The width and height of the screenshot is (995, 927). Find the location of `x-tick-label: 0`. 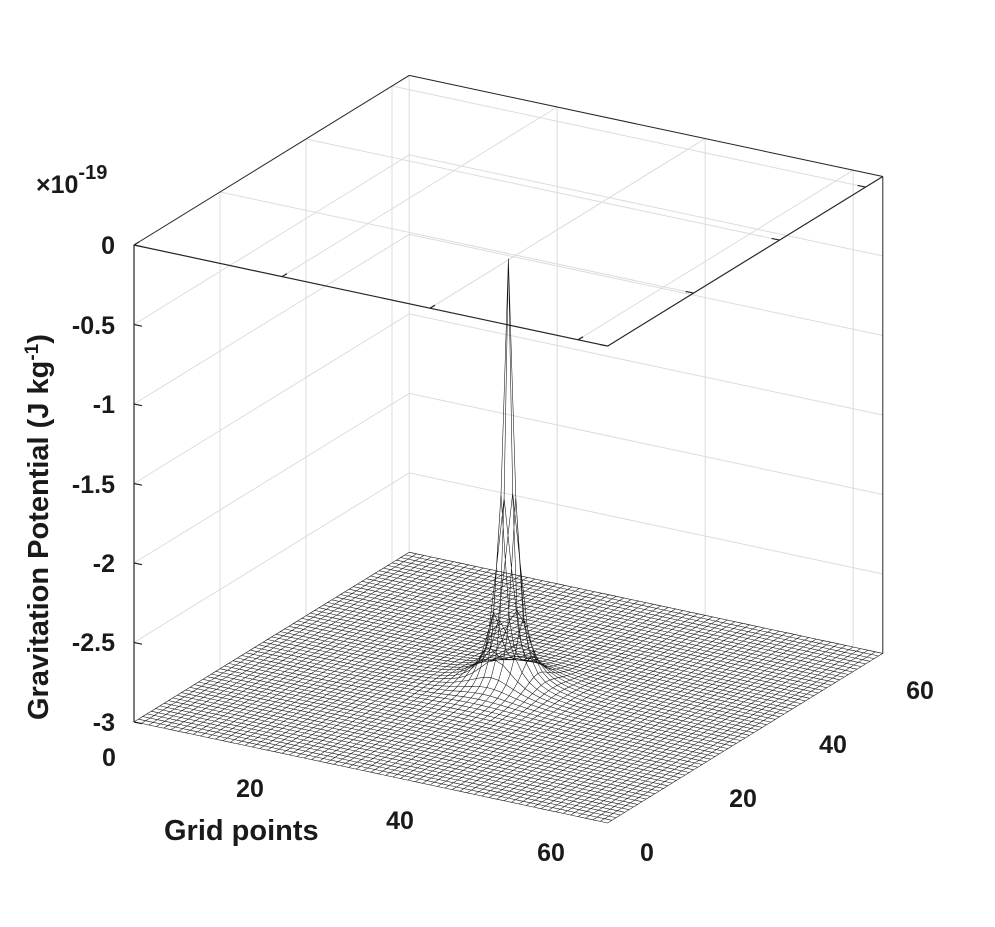

x-tick-label: 0 is located at coordinates (109, 758).